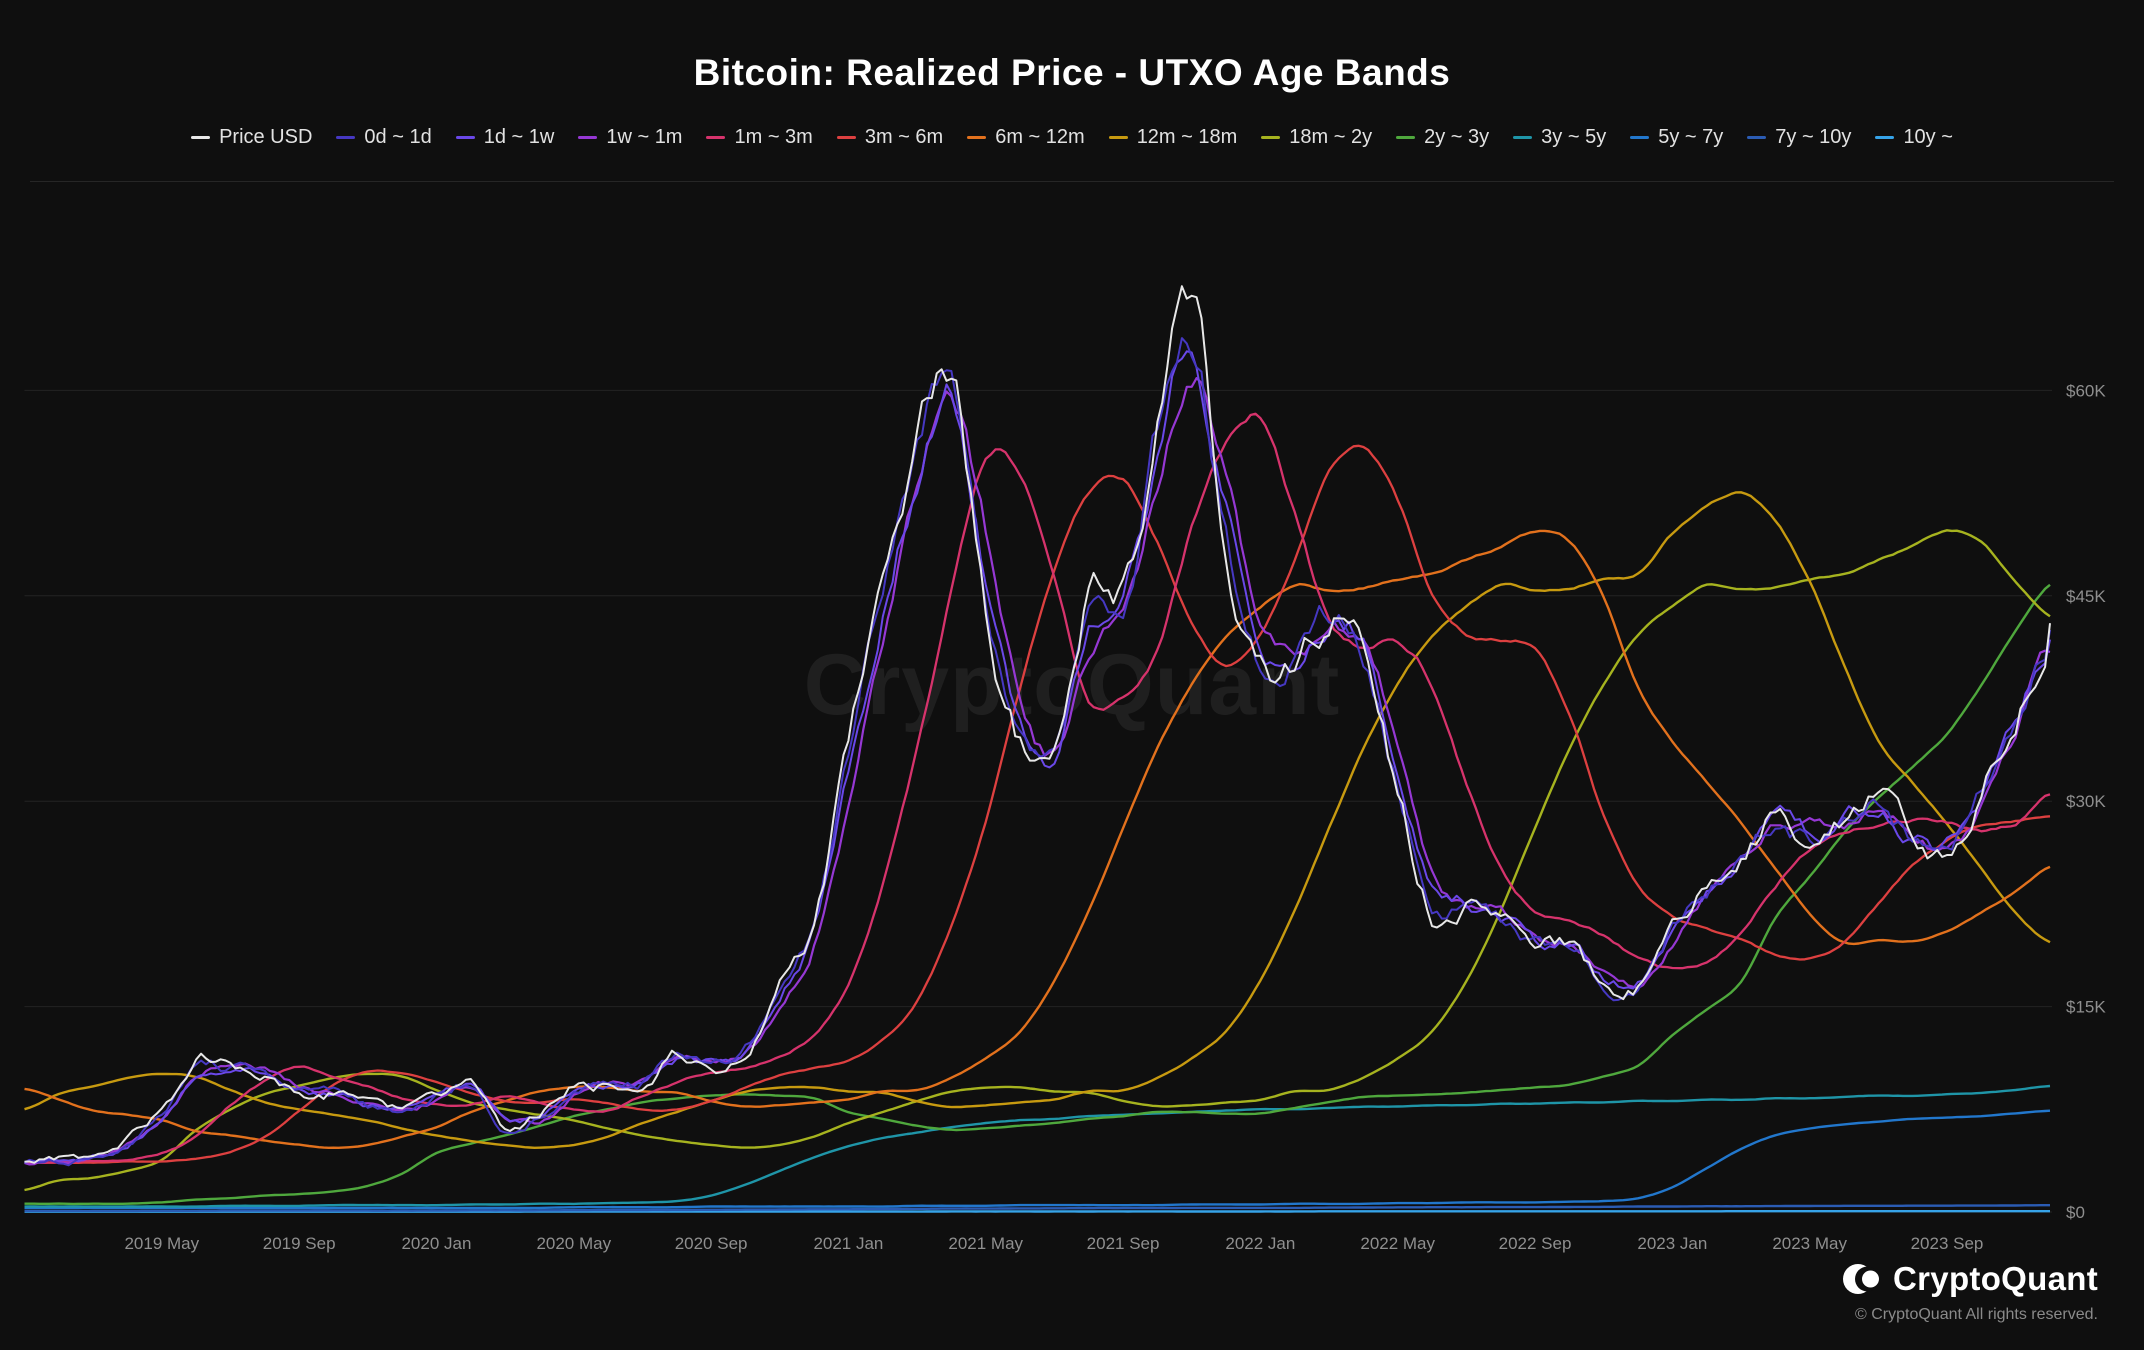 This screenshot has width=2144, height=1350. I want to click on legend-label: 12m ~ 18m, so click(1187, 137).